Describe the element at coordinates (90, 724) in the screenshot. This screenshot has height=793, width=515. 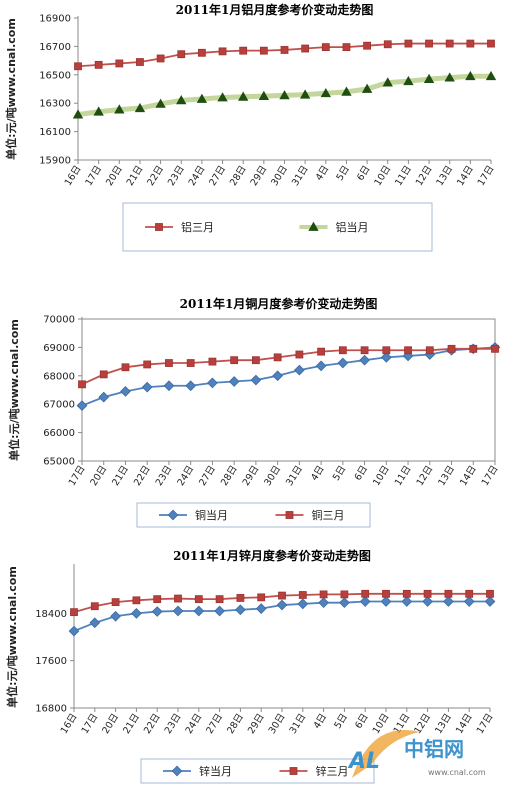
I see `zinc-x-tick-label: 17日` at that location.